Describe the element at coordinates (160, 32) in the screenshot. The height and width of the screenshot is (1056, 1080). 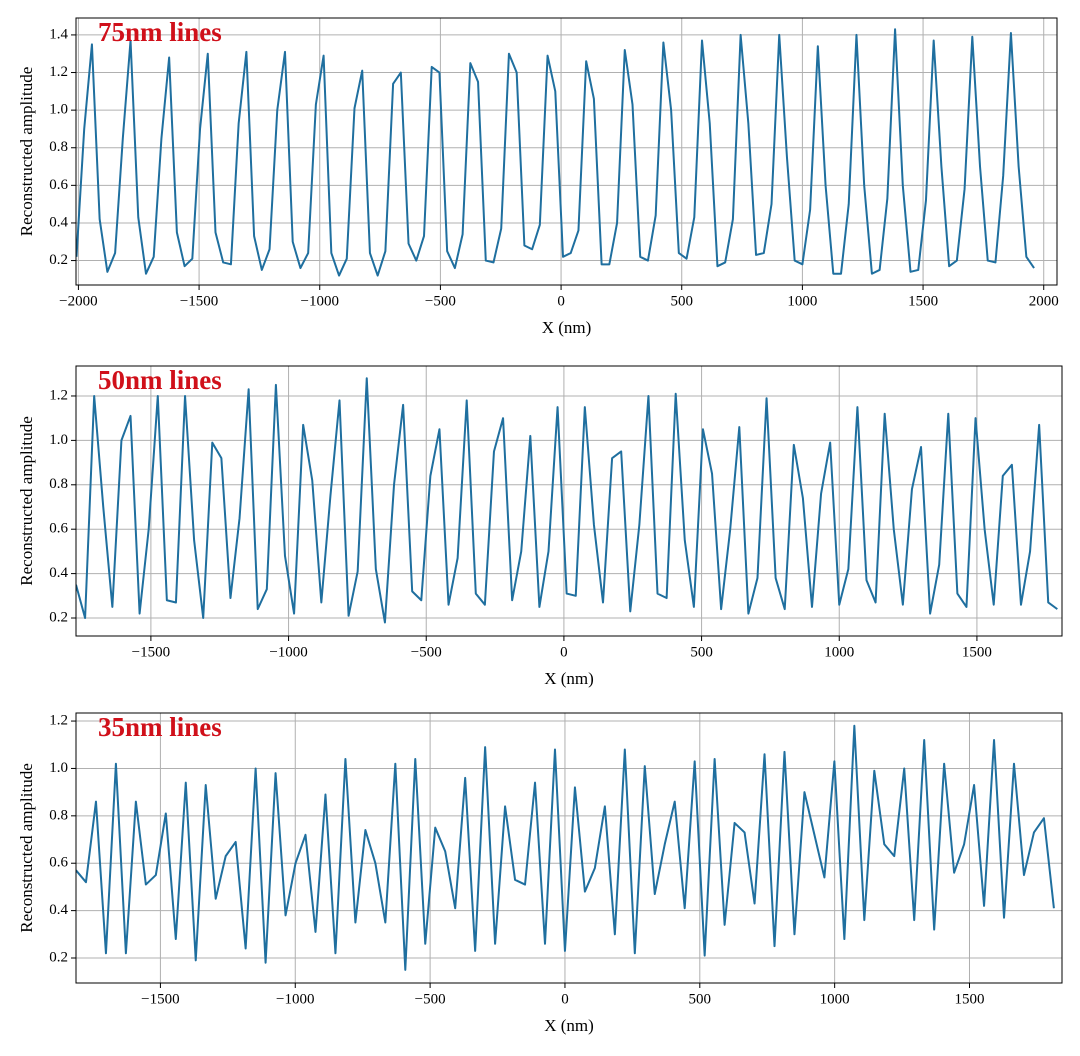
I see `panel-title: 75nm lines` at that location.